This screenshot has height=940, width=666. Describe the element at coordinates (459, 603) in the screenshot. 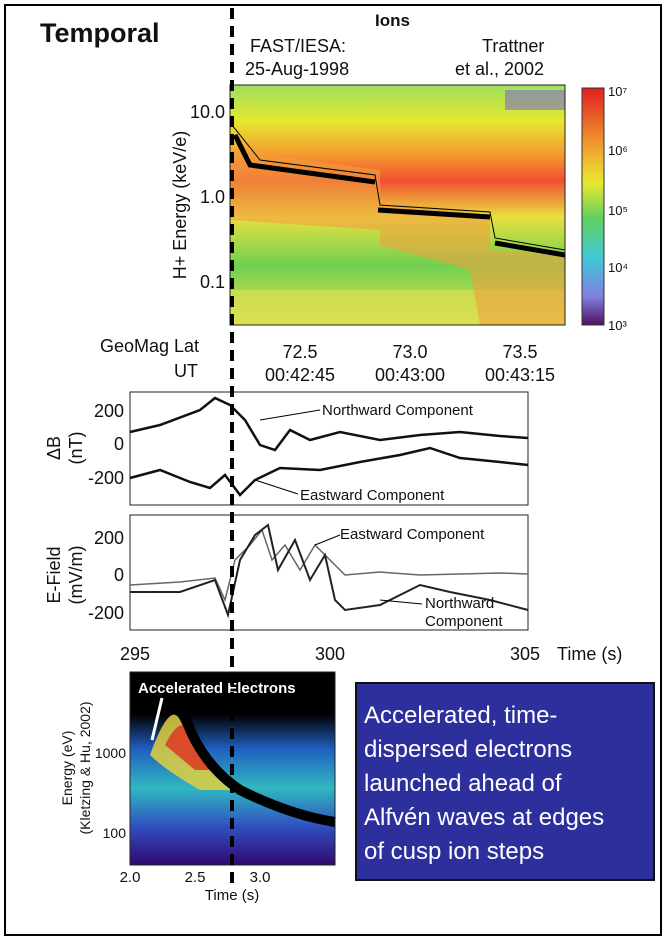

I see `annotation: Northward` at that location.